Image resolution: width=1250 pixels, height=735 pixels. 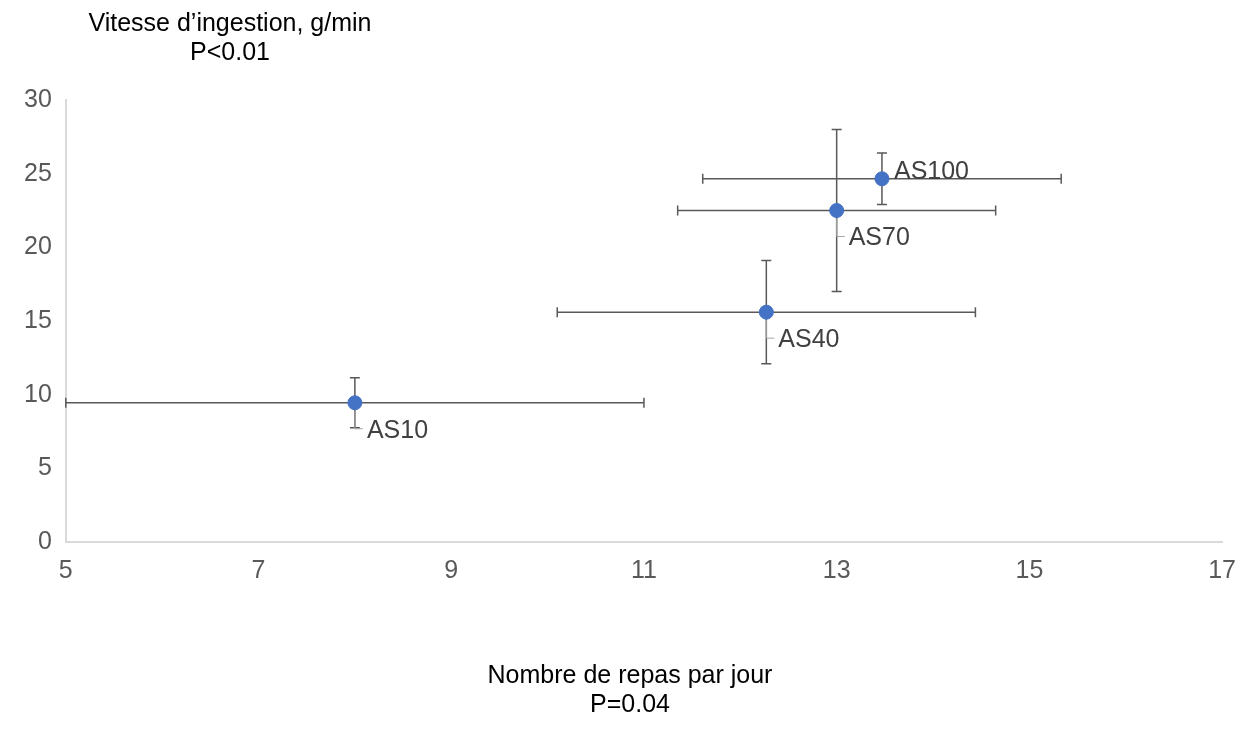 I want to click on annotation: AS70, so click(x=879, y=236).